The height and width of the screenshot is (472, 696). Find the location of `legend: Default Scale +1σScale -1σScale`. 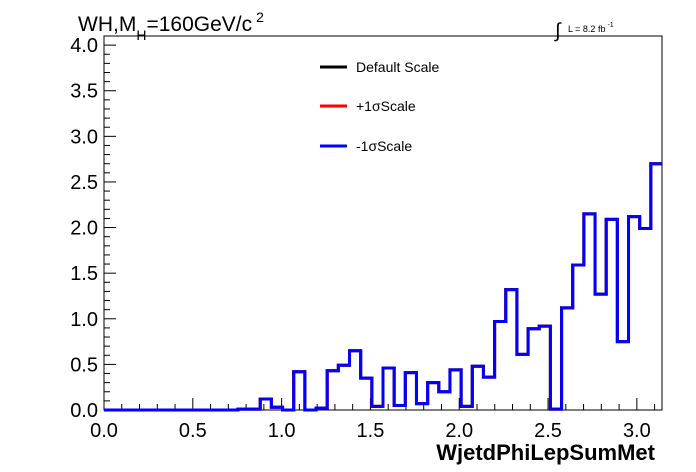

legend: Default Scale +1σScale -1σScale is located at coordinates (379, 106).